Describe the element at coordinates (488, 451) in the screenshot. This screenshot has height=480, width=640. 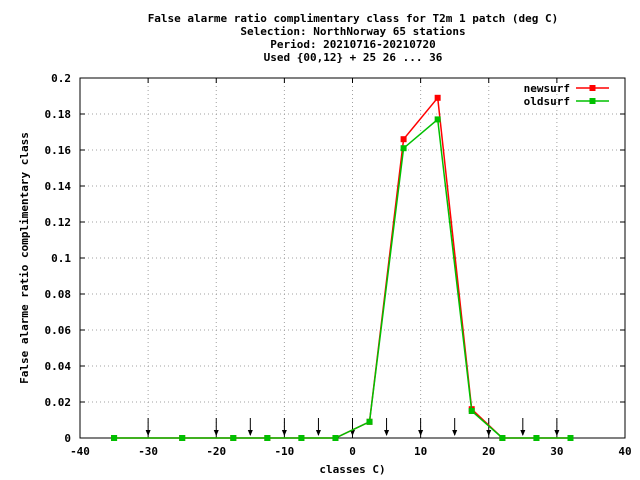
I see `x-tick-label: 20` at that location.